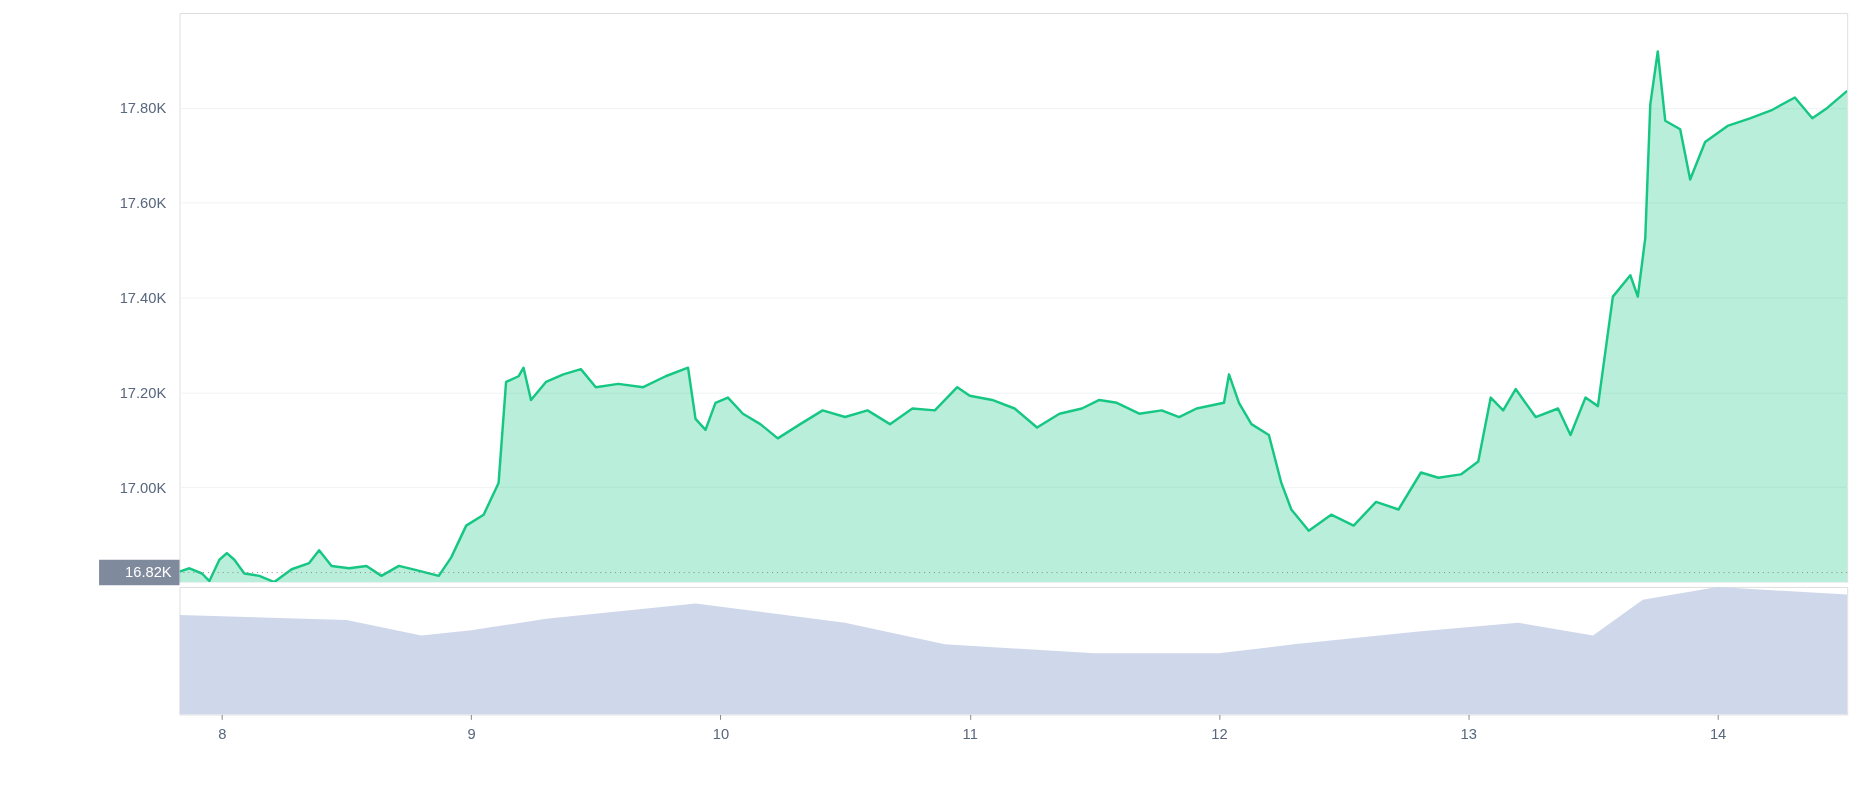 Image resolution: width=1858 pixels, height=800 pixels. What do you see at coordinates (1468, 734) in the screenshot?
I see `x-tick-label: 13` at bounding box center [1468, 734].